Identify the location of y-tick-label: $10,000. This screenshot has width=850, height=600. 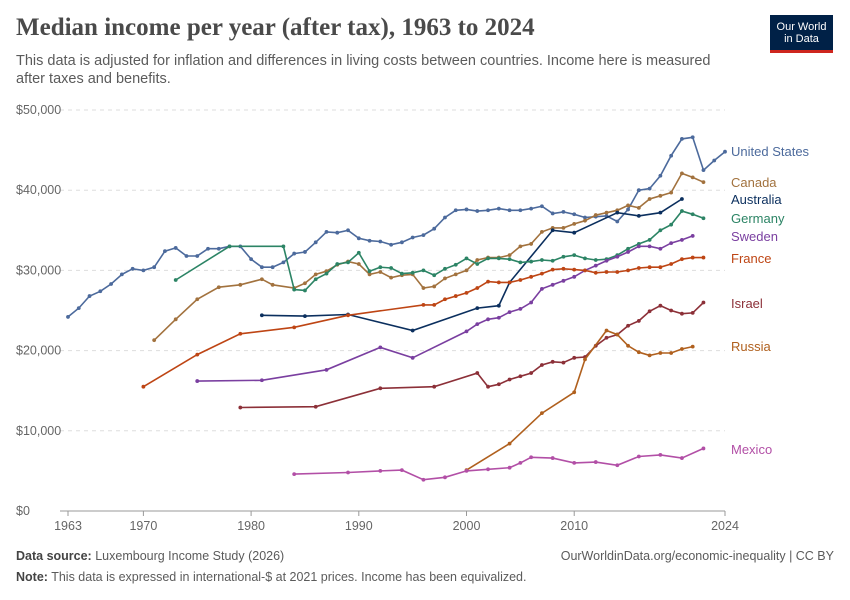
(38, 431).